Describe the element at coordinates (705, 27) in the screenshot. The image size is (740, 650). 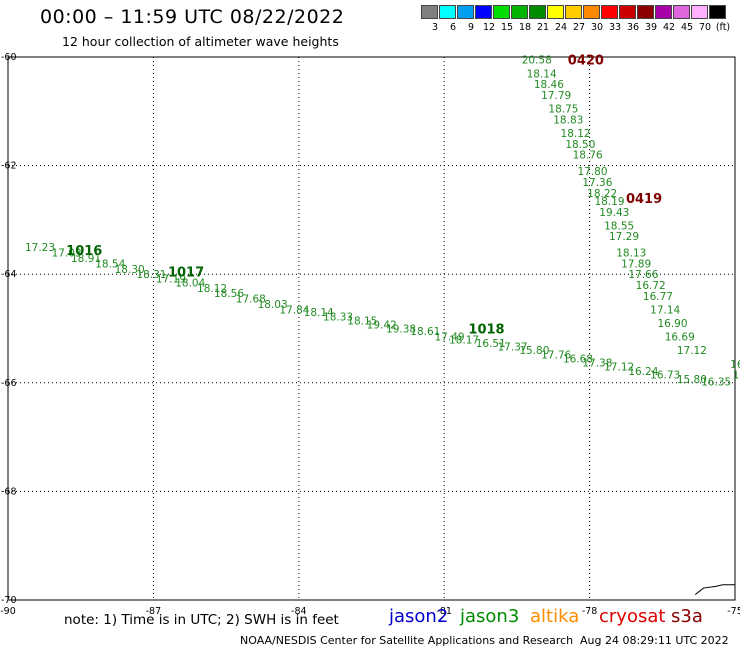
I see `color-scale-label: 70` at that location.